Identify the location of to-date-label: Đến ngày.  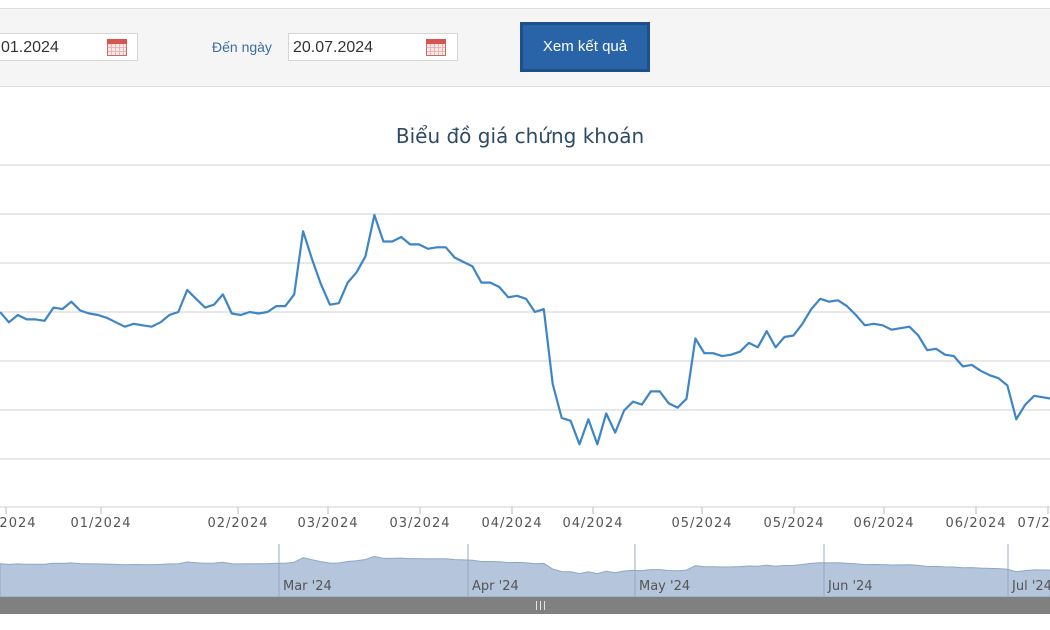
(242, 47).